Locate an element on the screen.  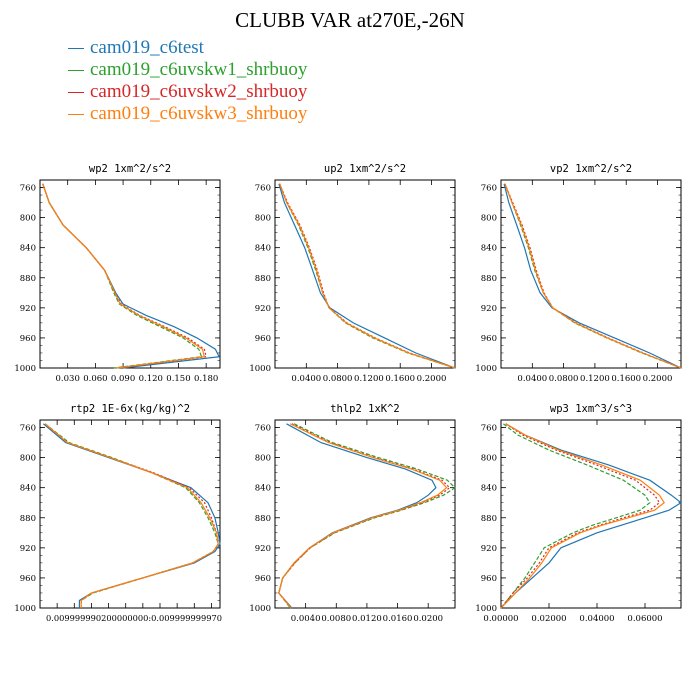
x-tick-label: 0.150 is located at coordinates (178, 379).